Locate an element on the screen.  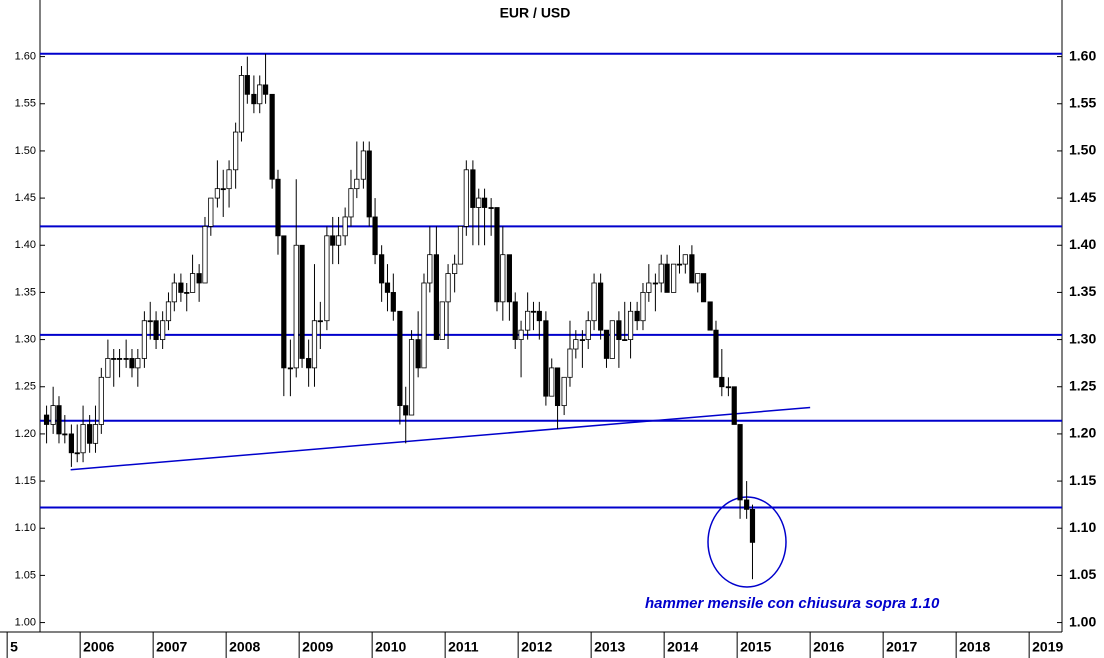
x-tick-label: 2015 is located at coordinates (755, 647).